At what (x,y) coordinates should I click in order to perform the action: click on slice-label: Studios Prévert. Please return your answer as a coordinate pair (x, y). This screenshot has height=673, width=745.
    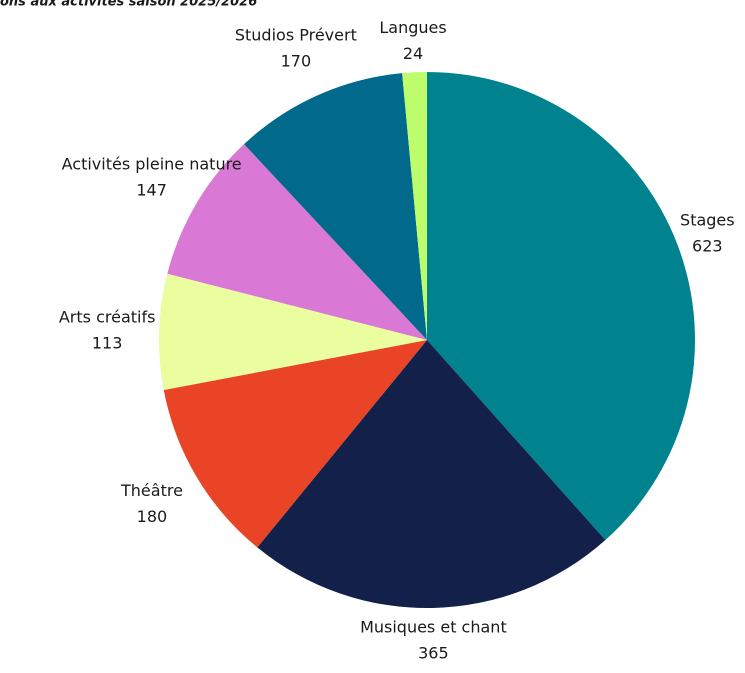
    Looking at the image, I should click on (296, 35).